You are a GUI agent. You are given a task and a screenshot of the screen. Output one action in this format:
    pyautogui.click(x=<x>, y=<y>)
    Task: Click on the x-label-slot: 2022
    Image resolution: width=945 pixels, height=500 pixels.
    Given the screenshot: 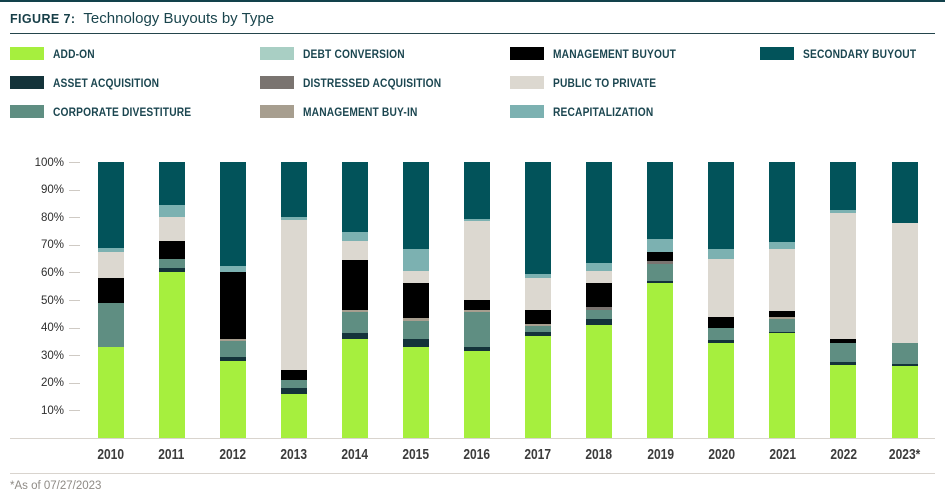 What is the action you would take?
    pyautogui.click(x=843, y=455)
    